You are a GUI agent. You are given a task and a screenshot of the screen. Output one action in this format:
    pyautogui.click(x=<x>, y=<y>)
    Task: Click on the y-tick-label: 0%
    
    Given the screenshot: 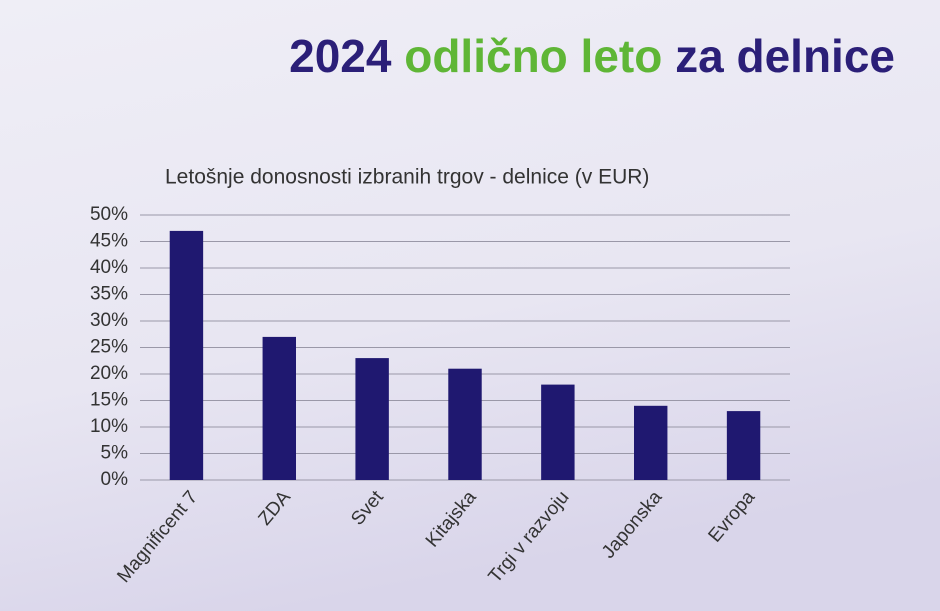 What is the action you would take?
    pyautogui.click(x=115, y=479)
    